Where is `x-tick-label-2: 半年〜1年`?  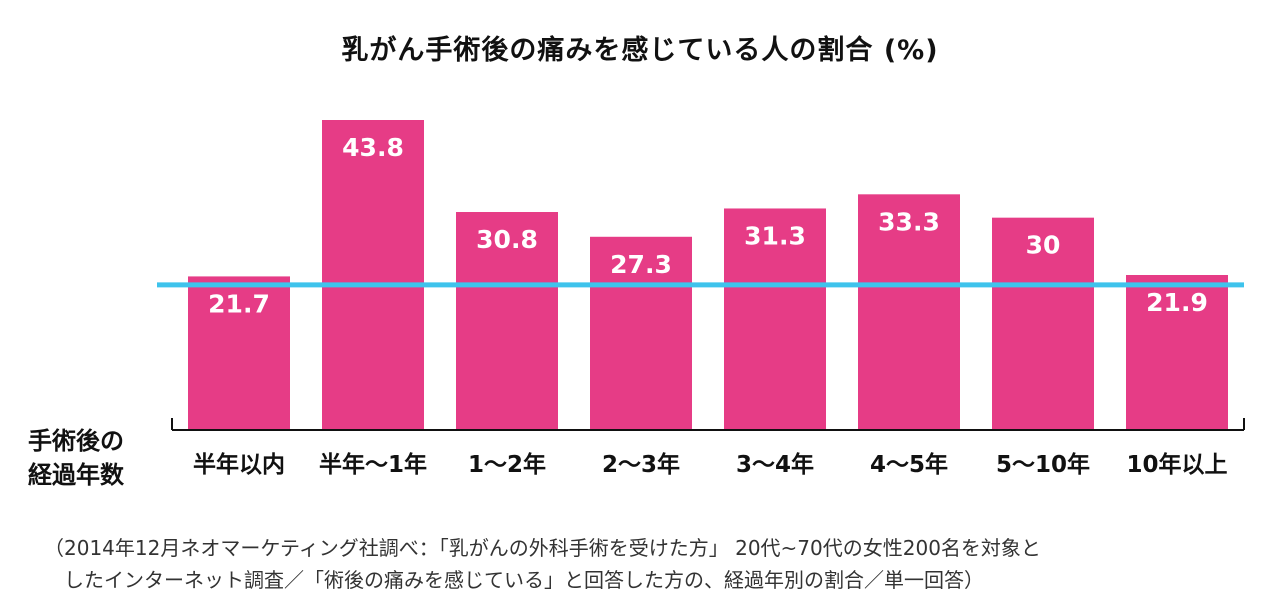
x-tick-label-2: 半年〜1年 is located at coordinates (373, 464).